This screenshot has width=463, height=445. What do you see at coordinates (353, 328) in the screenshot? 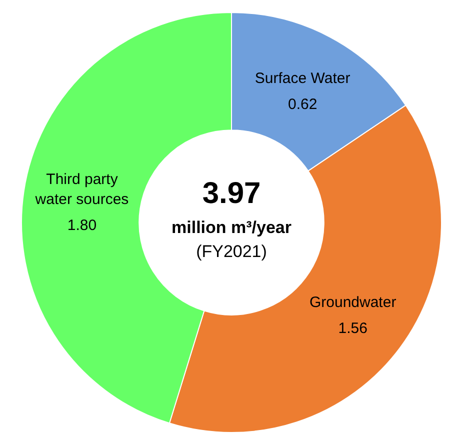
I see `data-label: 1.56` at bounding box center [353, 328].